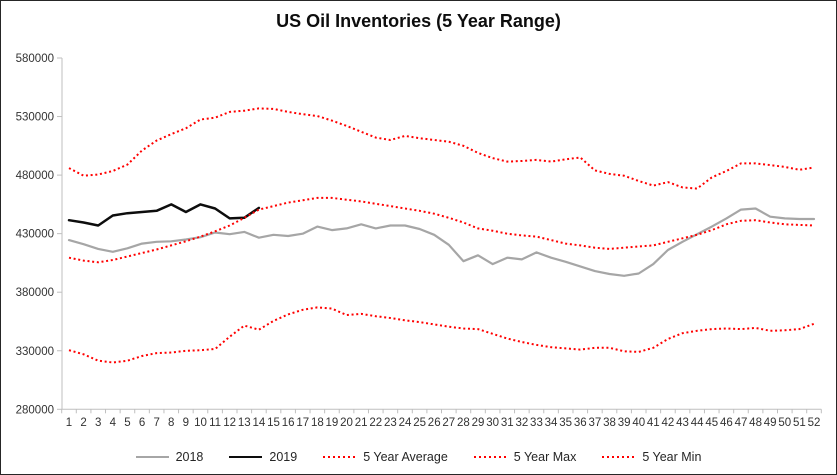 This screenshot has height=475, width=837. I want to click on y-tick-label: 330000, so click(35, 352).